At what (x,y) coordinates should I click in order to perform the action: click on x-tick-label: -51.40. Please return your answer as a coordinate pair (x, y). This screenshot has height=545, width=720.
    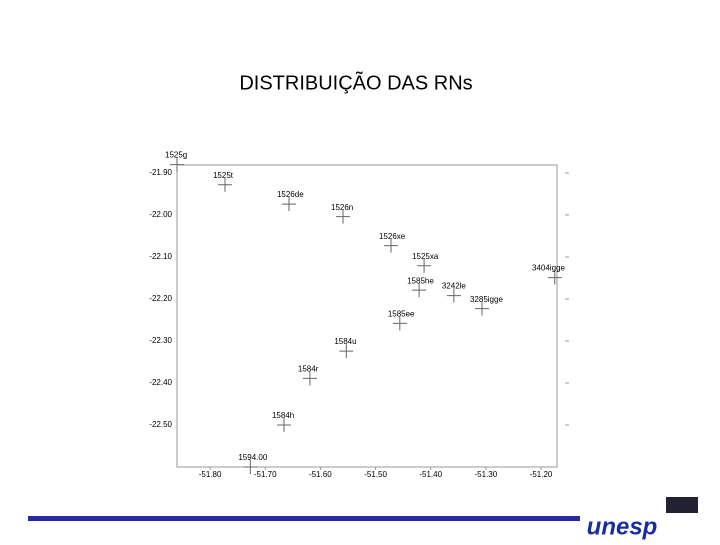
    Looking at the image, I should click on (430, 474).